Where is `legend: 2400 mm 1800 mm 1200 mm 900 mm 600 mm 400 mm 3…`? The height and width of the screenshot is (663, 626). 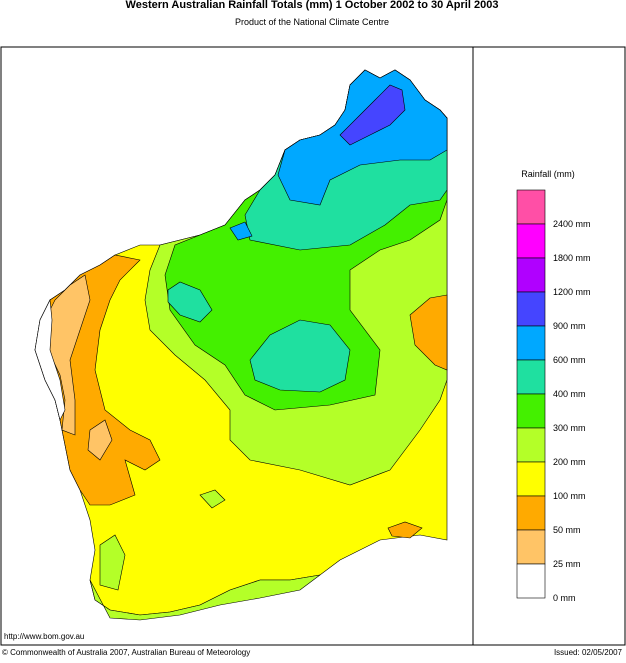
legend: 2400 mm 1800 mm 1200 mm 900 mm 600 mm 400 mm 3… is located at coordinates (553, 396).